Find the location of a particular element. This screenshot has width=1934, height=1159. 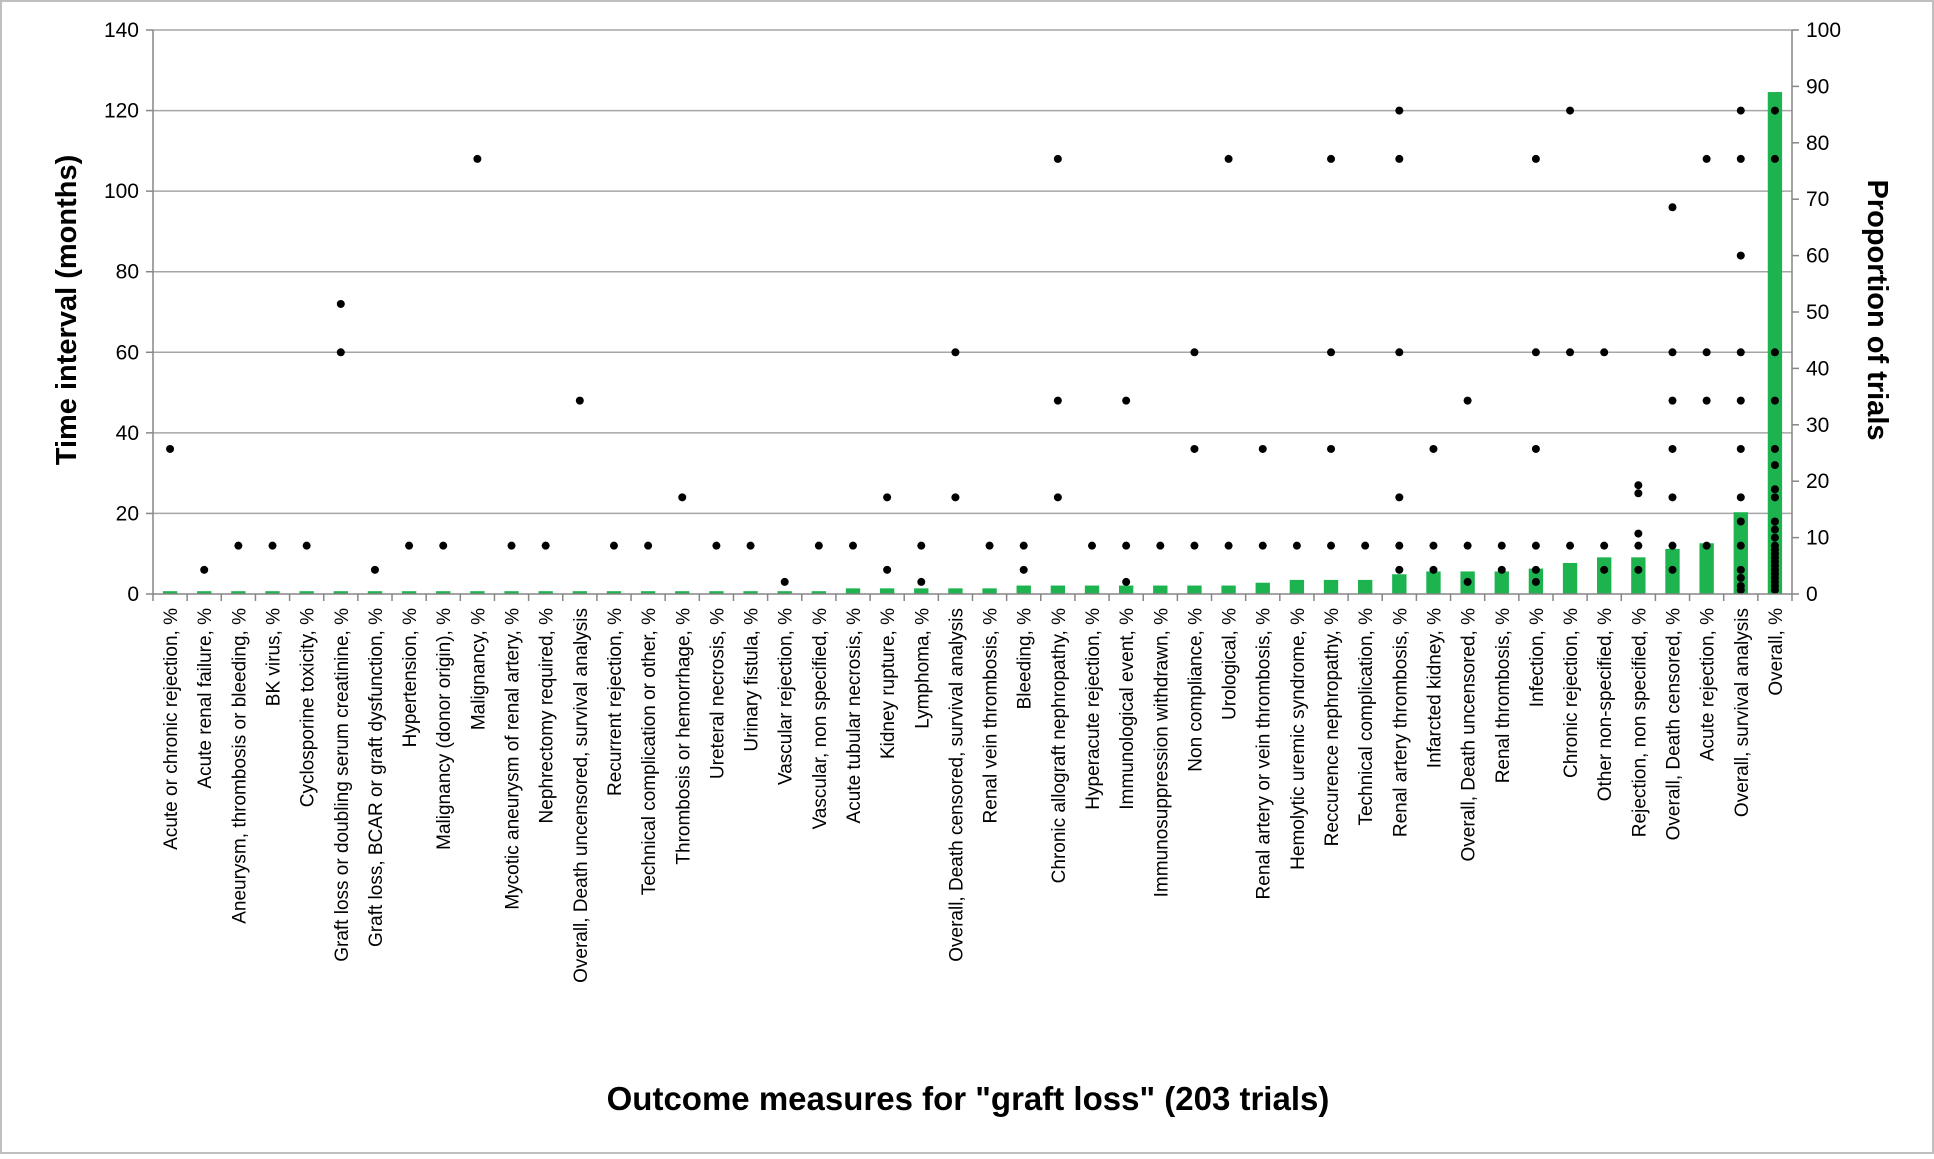

category-label: Acute renal failure, % is located at coordinates (205, 698).